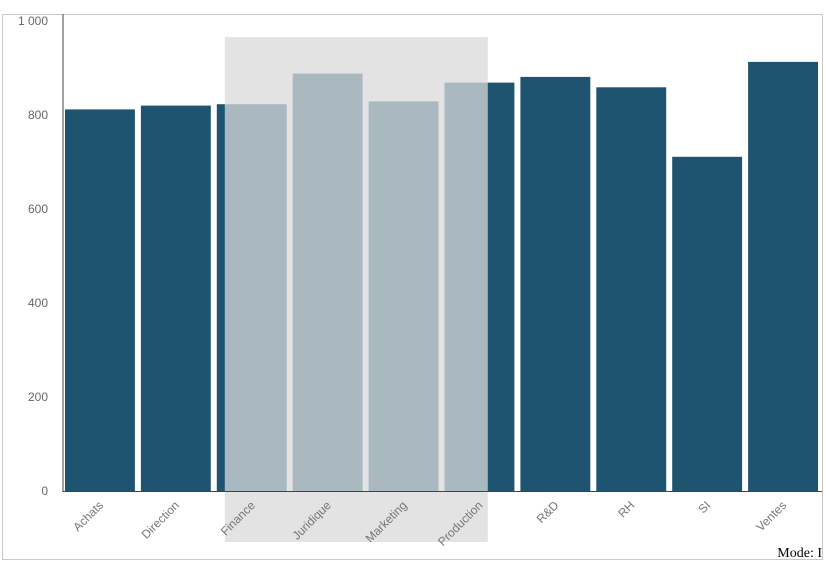 Image resolution: width=826 pixels, height=565 pixels. Describe the element at coordinates (626, 509) in the screenshot. I see `x-tick-label: RH` at that location.